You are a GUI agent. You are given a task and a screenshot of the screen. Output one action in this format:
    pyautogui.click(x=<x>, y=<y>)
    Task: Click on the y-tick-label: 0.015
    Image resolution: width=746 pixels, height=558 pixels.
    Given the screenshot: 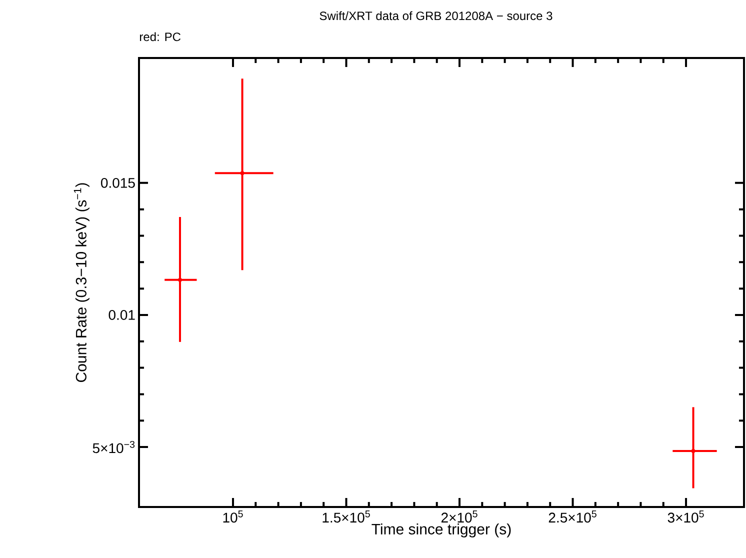 What is the action you would take?
    pyautogui.click(x=117, y=183)
    